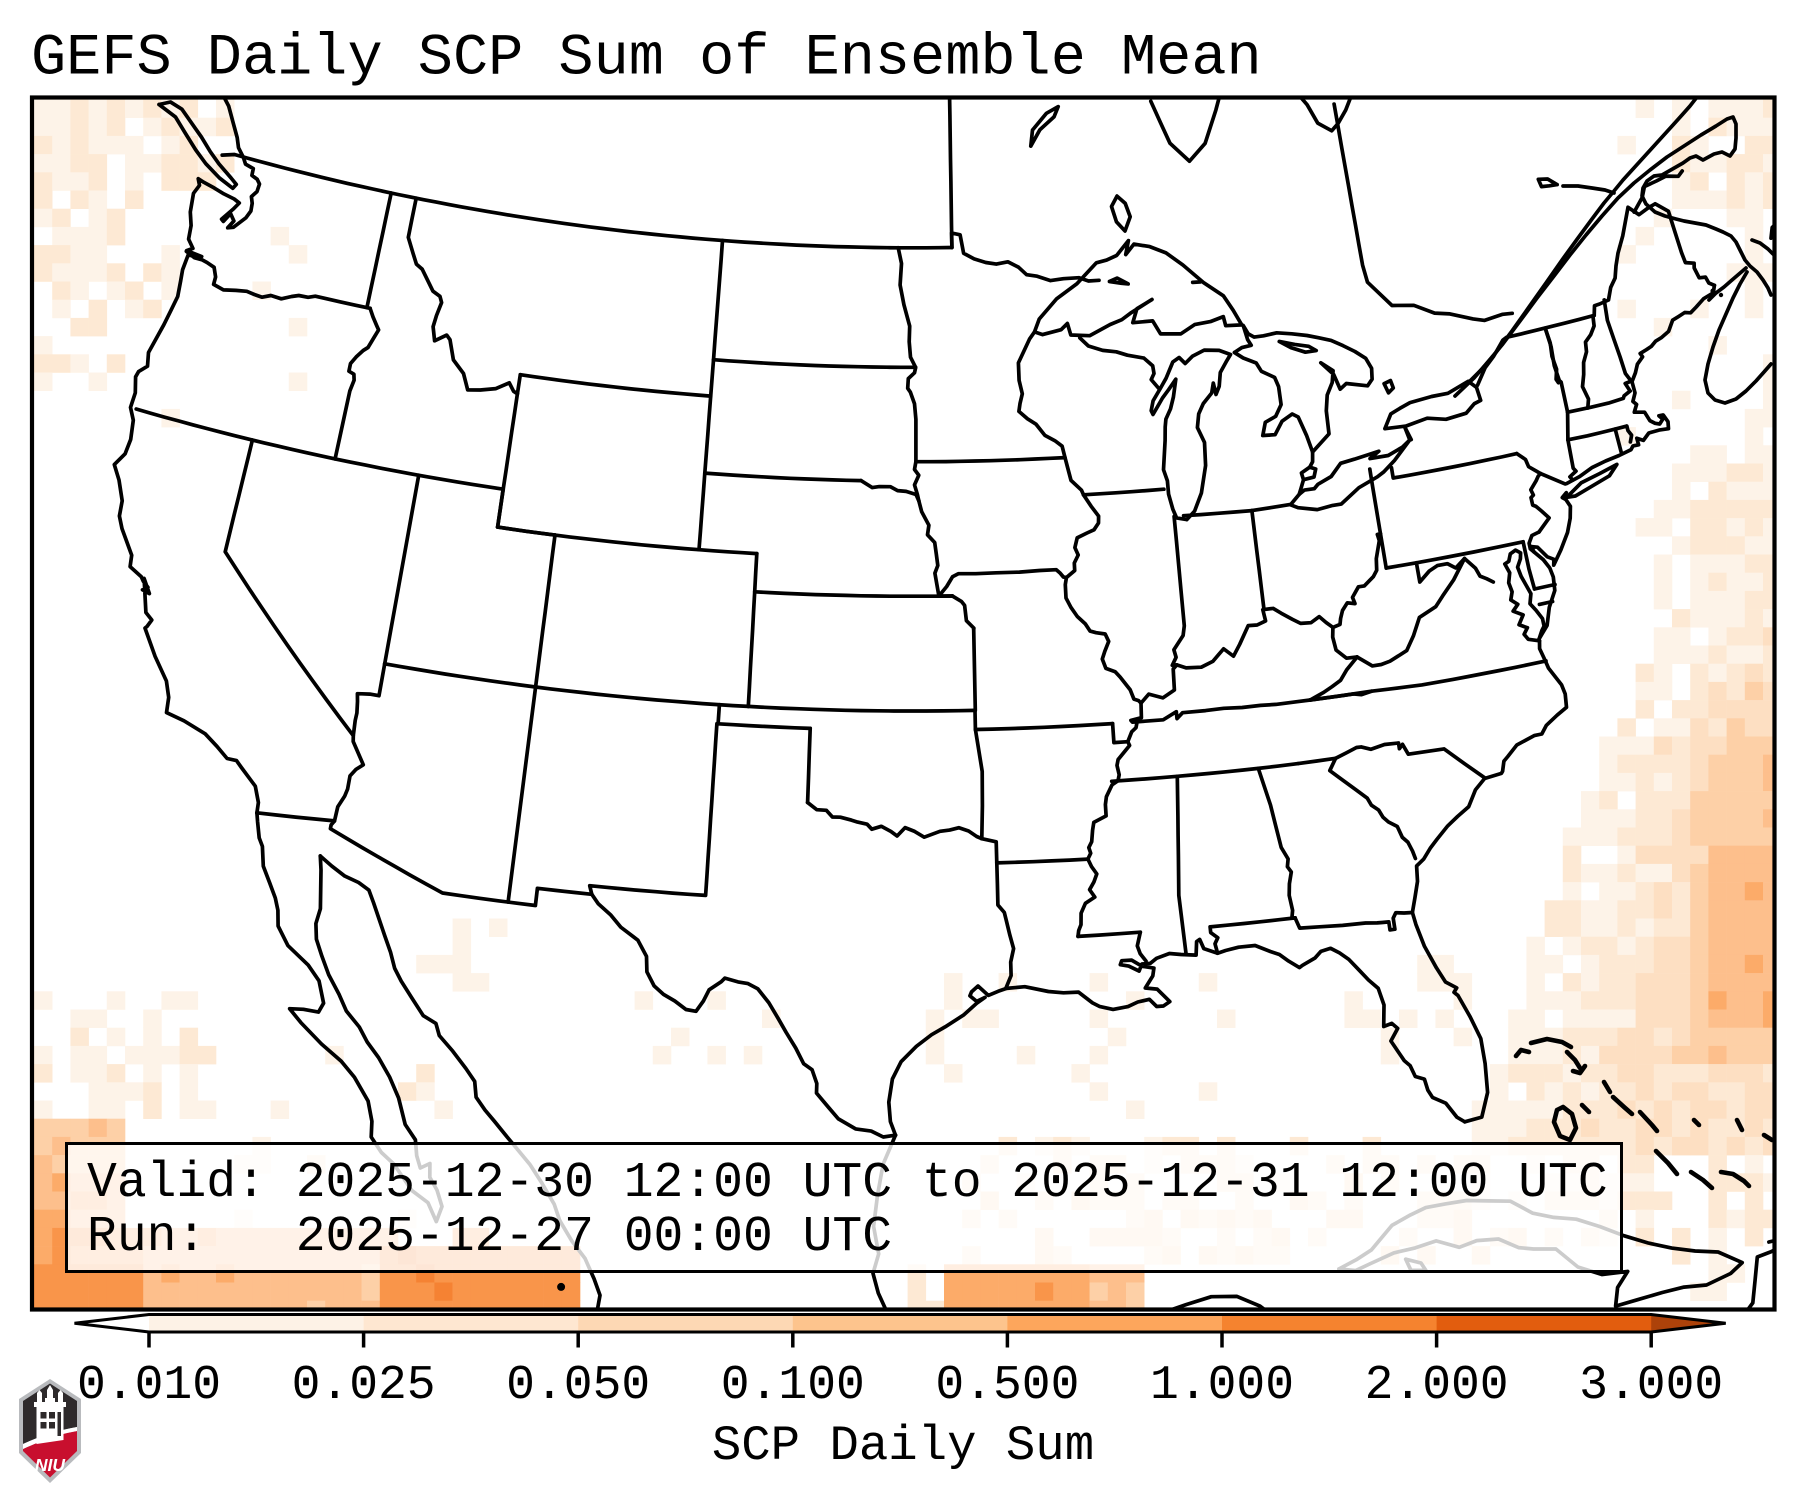 The width and height of the screenshot is (1803, 1505). I want to click on svg-text: 0.025, so click(364, 1386).